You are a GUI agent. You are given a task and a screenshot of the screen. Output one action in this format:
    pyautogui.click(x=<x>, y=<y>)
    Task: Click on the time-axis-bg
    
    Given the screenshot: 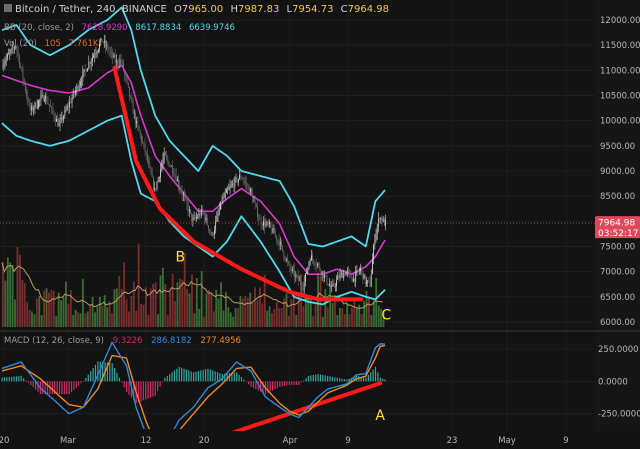 What is the action you would take?
    pyautogui.click(x=320, y=440)
    